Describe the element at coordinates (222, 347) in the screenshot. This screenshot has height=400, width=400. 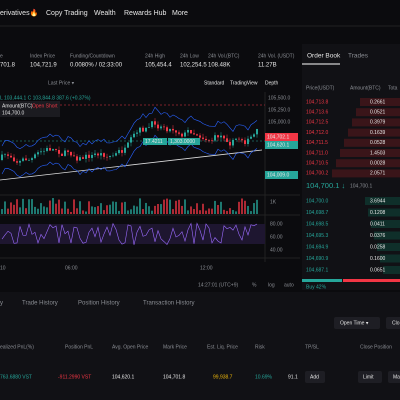
I see `column-header: Est. Liq. Price` at that location.